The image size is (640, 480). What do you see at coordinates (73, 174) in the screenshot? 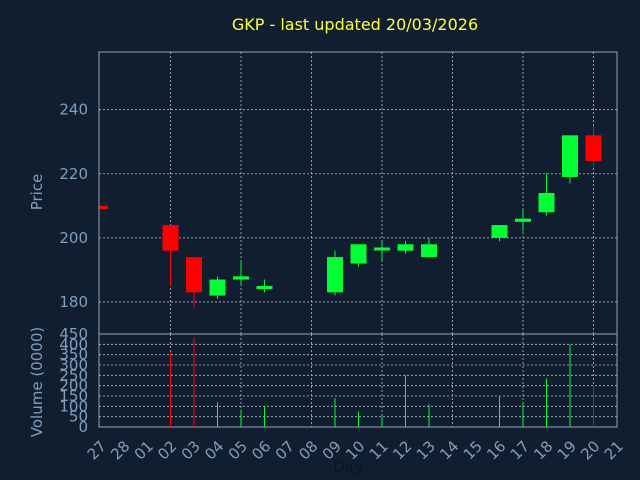
I see `price-tick-label: 220` at bounding box center [73, 174].